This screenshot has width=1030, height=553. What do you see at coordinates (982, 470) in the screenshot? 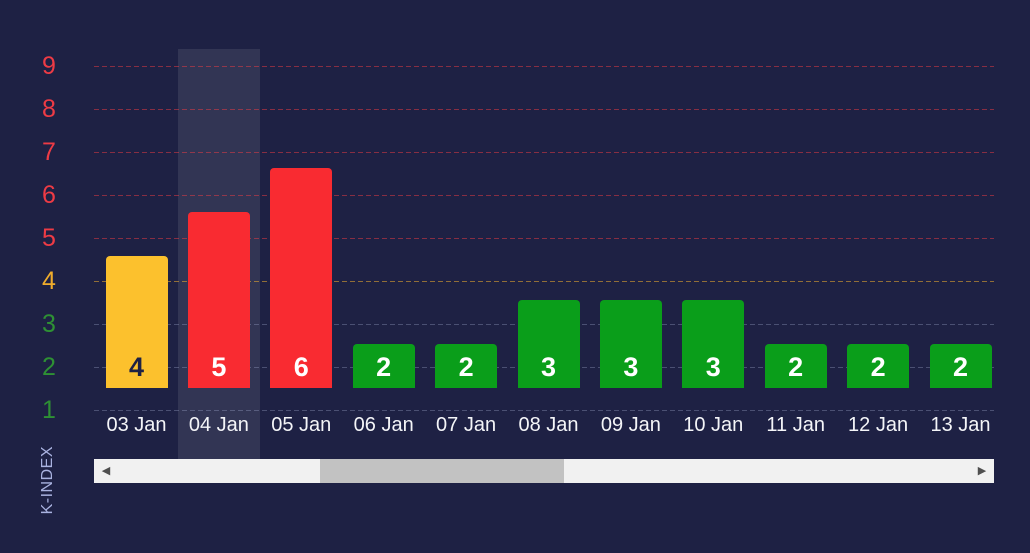
I see `scroll-right-arrow-icon: ▶` at bounding box center [982, 470].